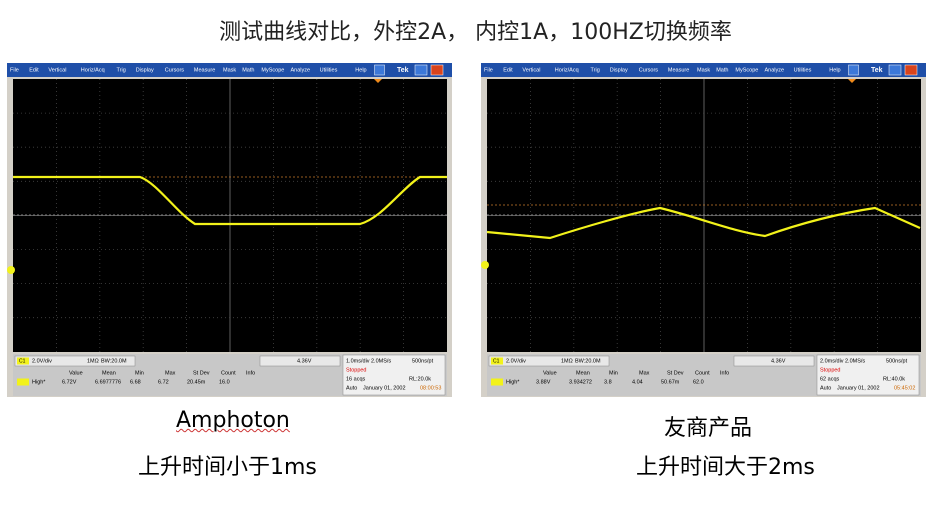  Describe the element at coordinates (135, 382) in the screenshot. I see `measure-value: 6.68` at that location.